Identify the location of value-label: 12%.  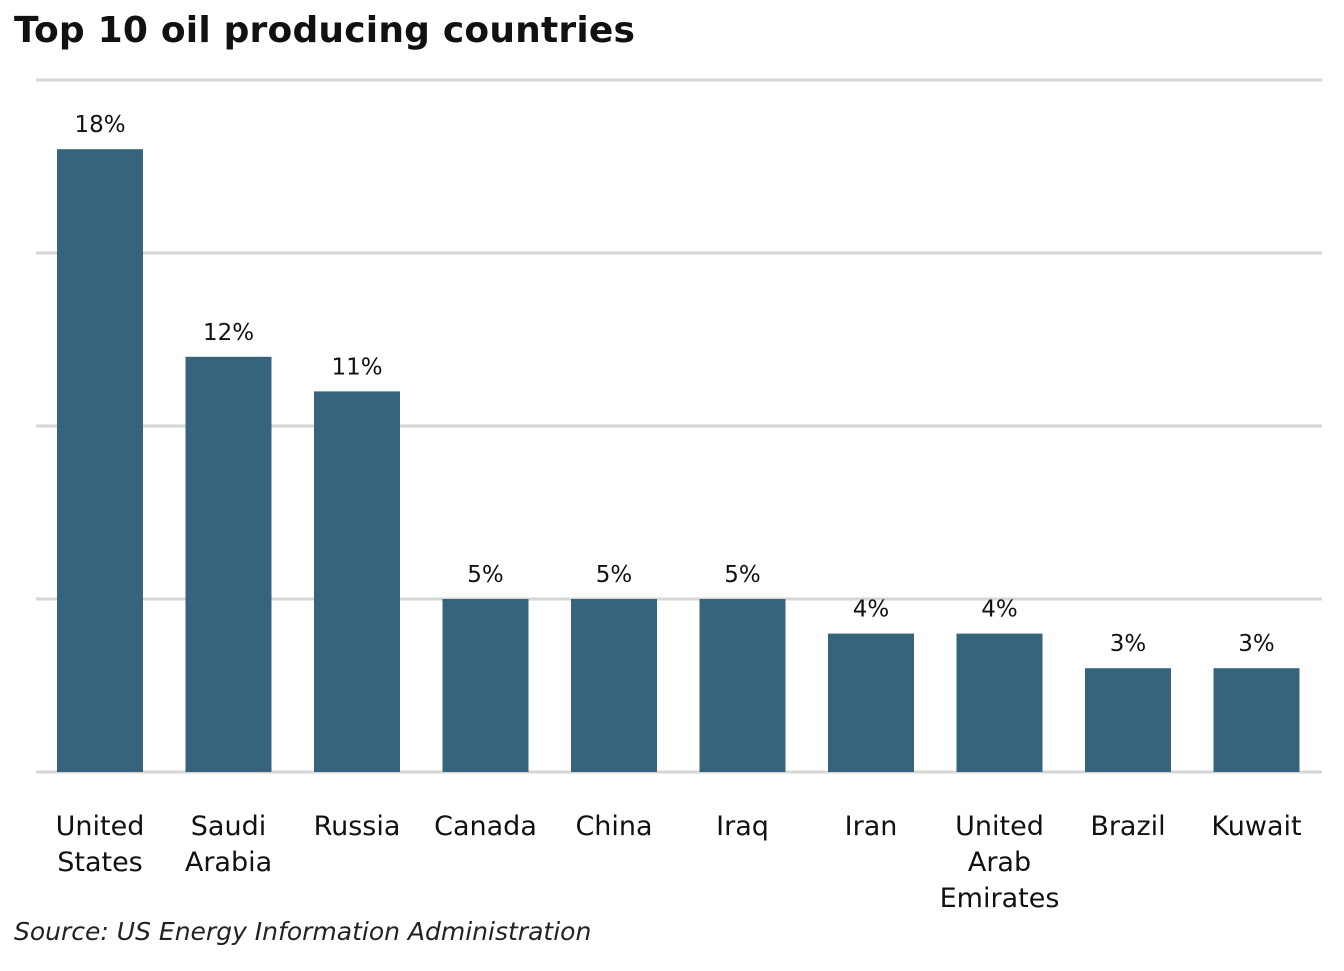
(228, 333).